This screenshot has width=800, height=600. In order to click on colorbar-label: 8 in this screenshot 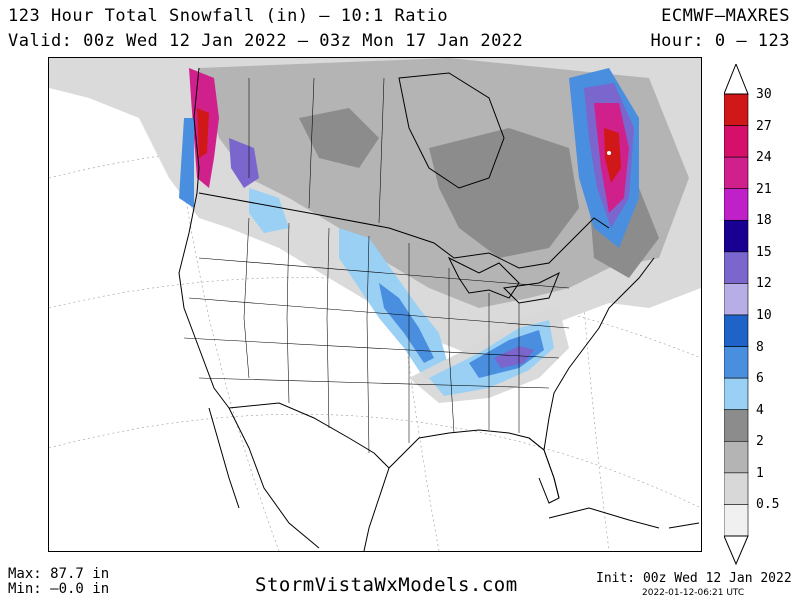, I will do `click(760, 347)`.